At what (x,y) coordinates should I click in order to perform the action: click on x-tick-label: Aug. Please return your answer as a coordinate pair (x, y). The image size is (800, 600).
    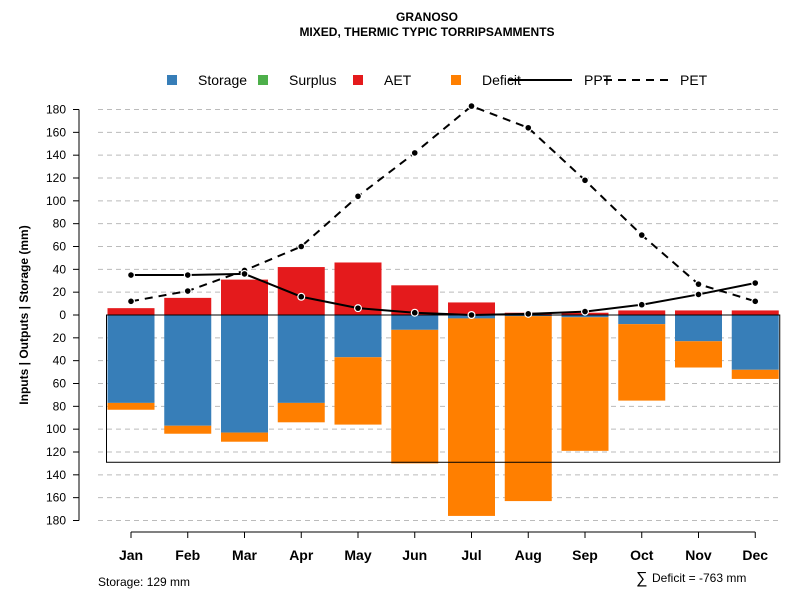
    Looking at the image, I should click on (528, 555).